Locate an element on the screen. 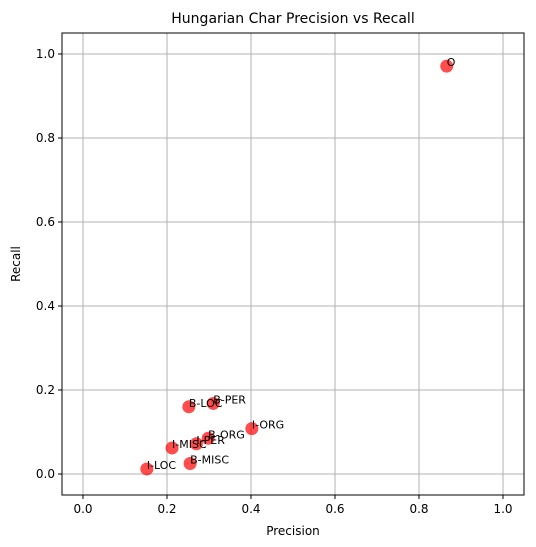 The height and width of the screenshot is (547, 536). x-tick-label: 0.4 is located at coordinates (250, 509).